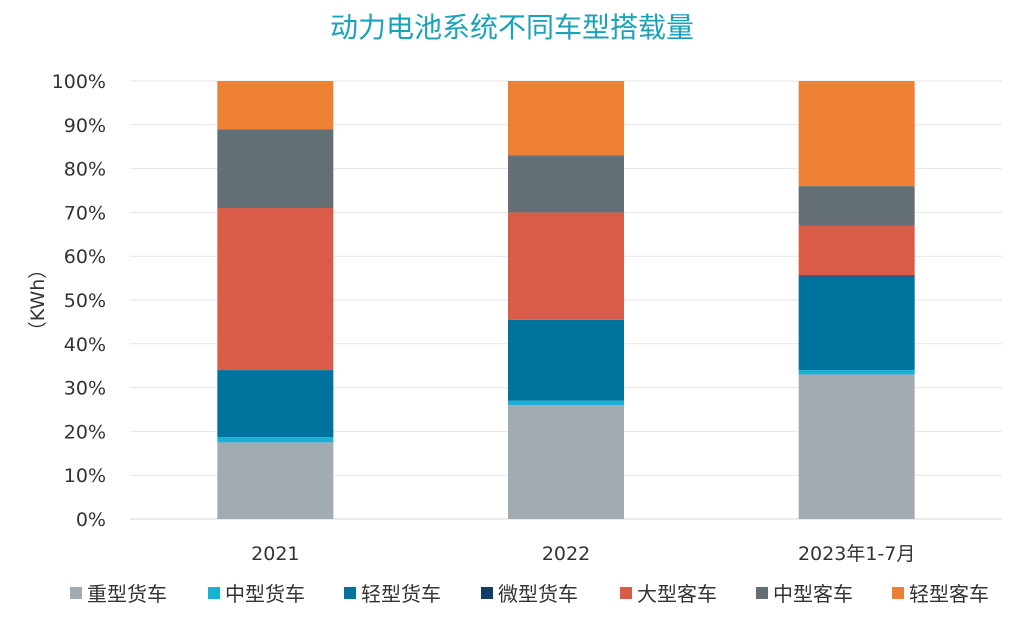 The image size is (1024, 626). Describe the element at coordinates (949, 594) in the screenshot. I see `legend-label: 轻型客车` at that location.